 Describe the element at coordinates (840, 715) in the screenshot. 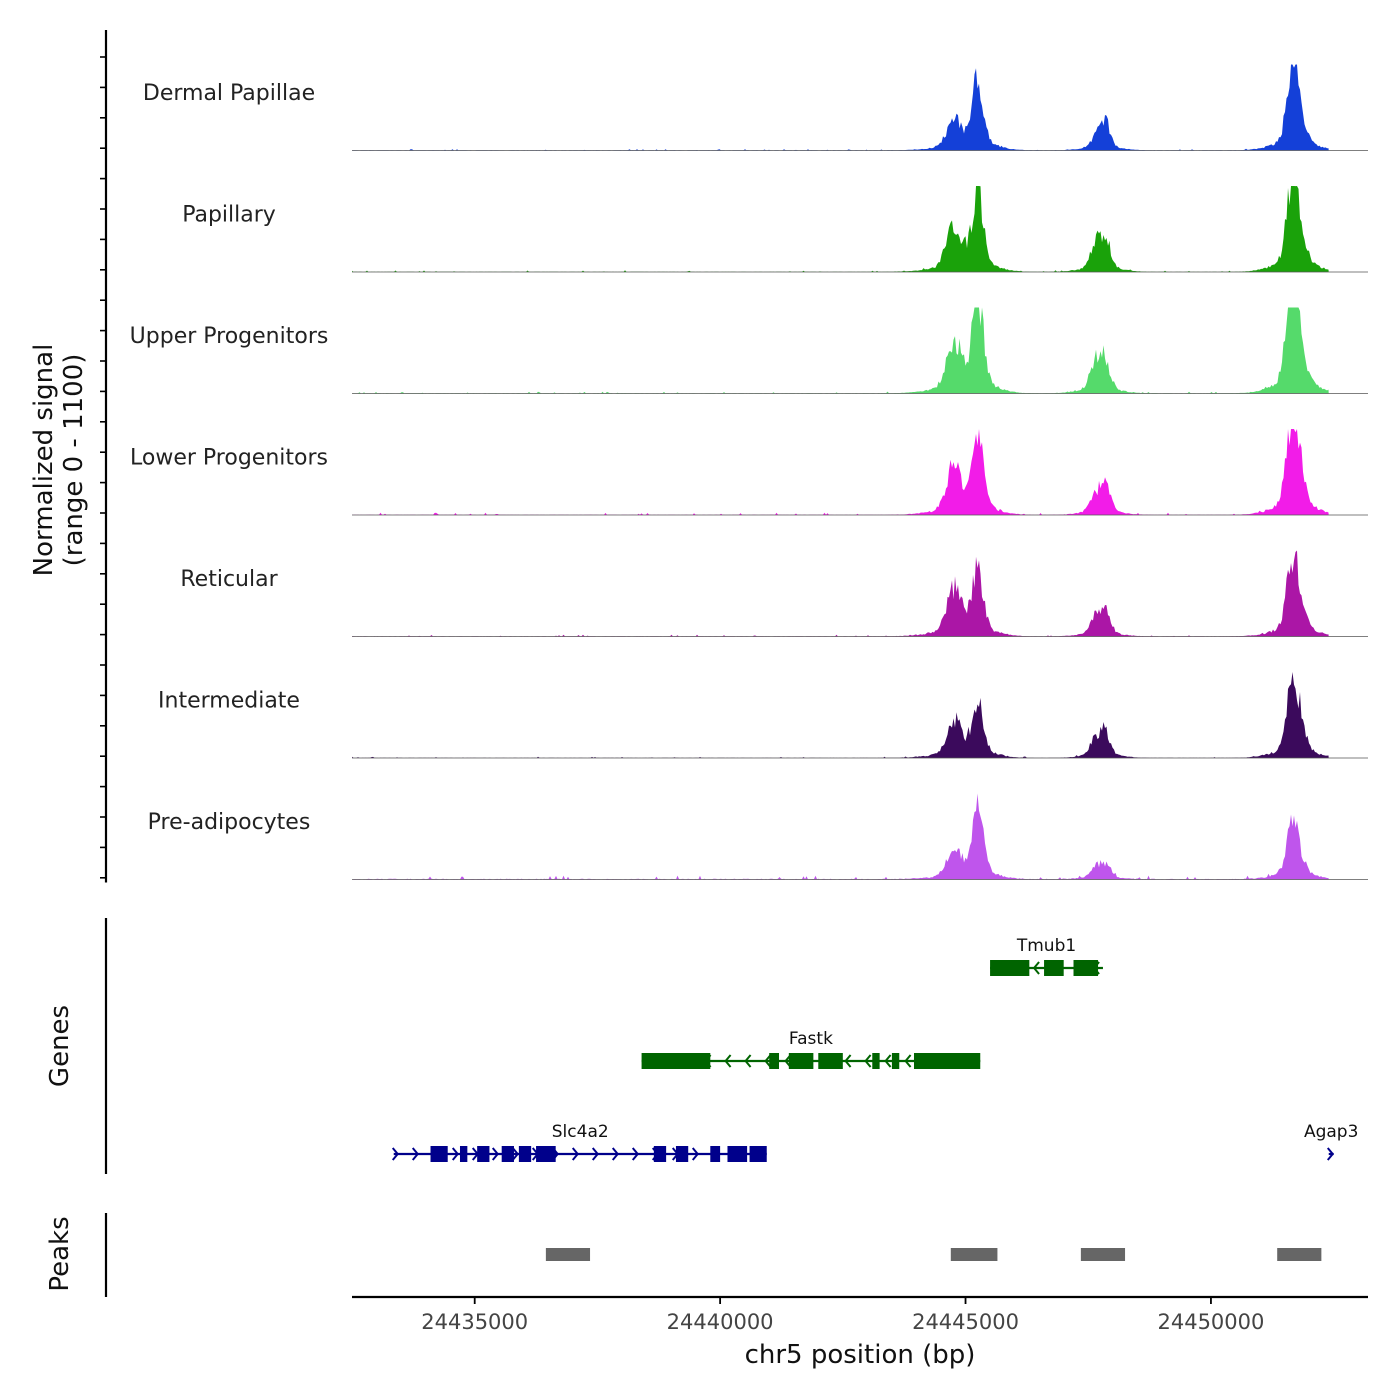

I see `signal-area-intermediate` at that location.